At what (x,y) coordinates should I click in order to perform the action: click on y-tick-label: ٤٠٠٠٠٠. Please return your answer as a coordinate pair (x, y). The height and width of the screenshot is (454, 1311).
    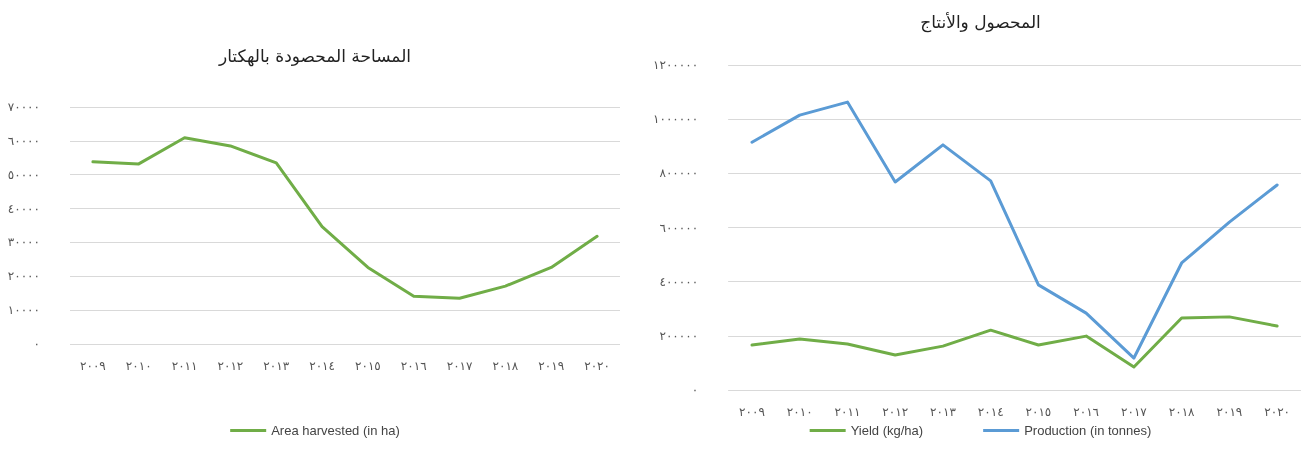
    Looking at the image, I should click on (679, 281).